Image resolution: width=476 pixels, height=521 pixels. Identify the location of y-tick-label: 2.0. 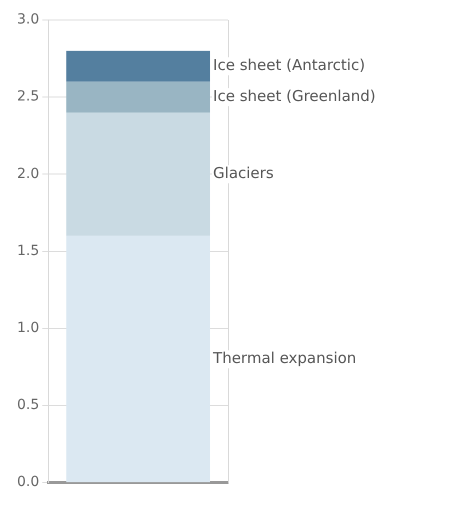
(28, 174).